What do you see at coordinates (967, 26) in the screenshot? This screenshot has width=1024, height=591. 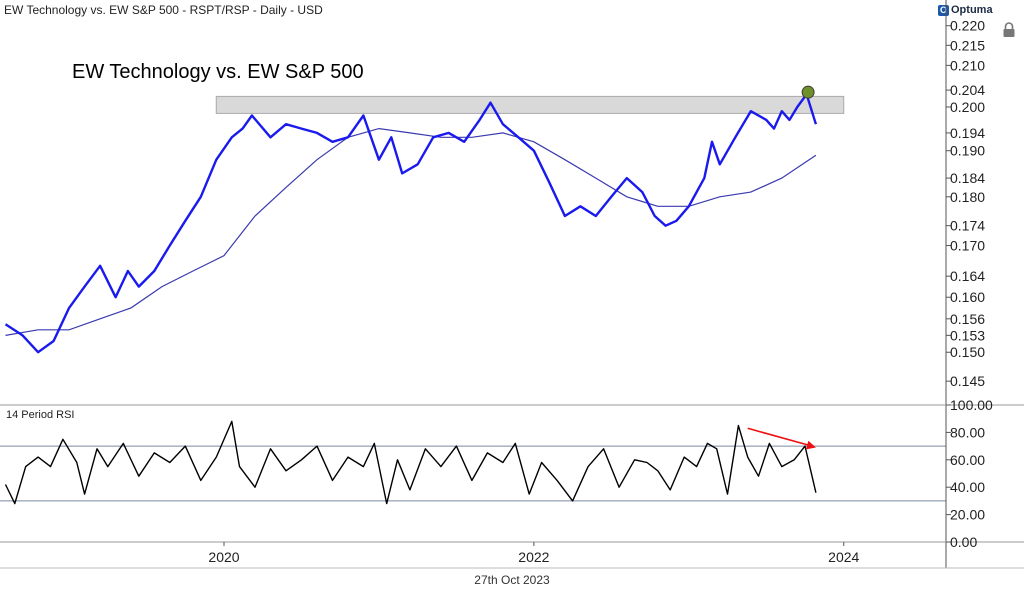 I see `price-y-tick-label: 0.220` at bounding box center [967, 26].